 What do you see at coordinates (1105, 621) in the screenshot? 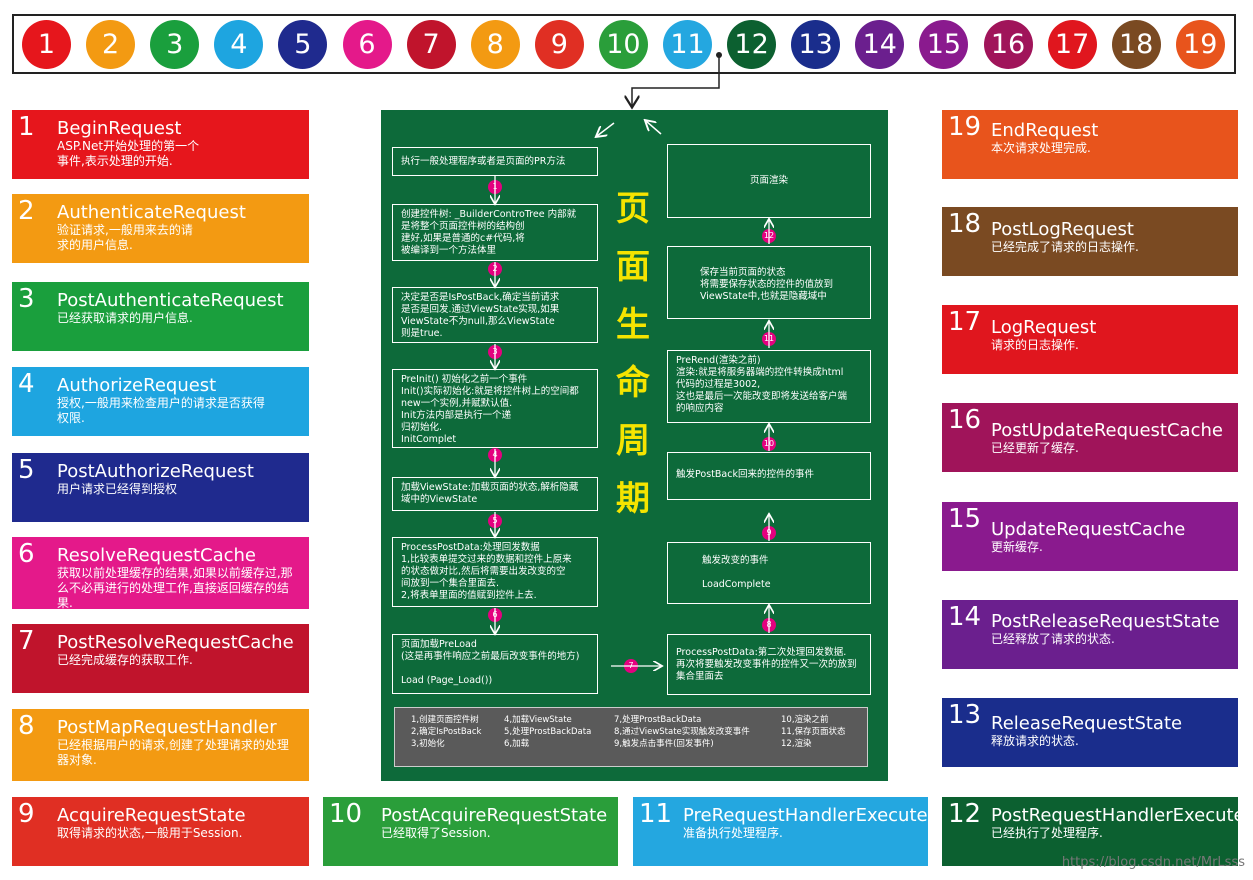
I see `event-title: PostReleaseRequestState` at bounding box center [1105, 621].